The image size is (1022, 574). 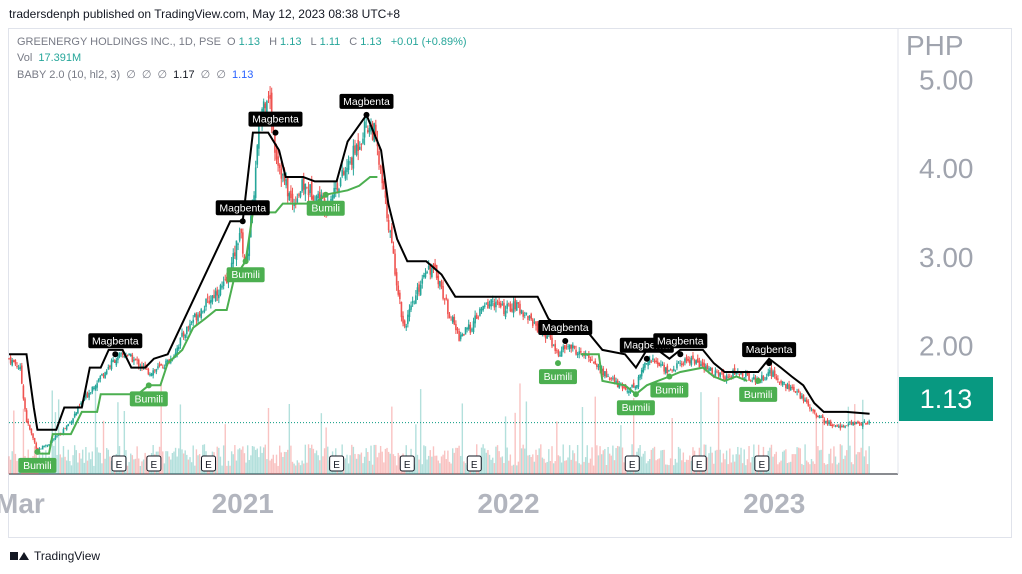 What do you see at coordinates (291, 42) in the screenshot?
I see `legend-h-value: 1.13` at bounding box center [291, 42].